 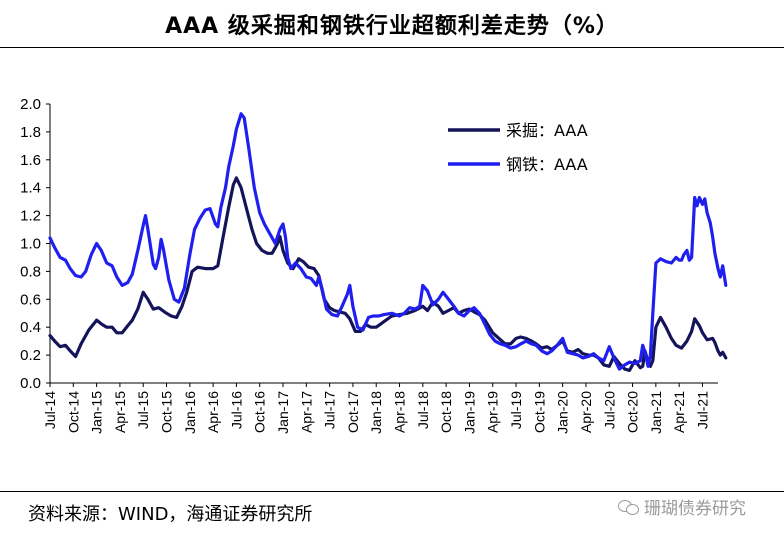 What do you see at coordinates (547, 164) in the screenshot?
I see `legend-label-2: 钢铁：AAA` at bounding box center [547, 164].